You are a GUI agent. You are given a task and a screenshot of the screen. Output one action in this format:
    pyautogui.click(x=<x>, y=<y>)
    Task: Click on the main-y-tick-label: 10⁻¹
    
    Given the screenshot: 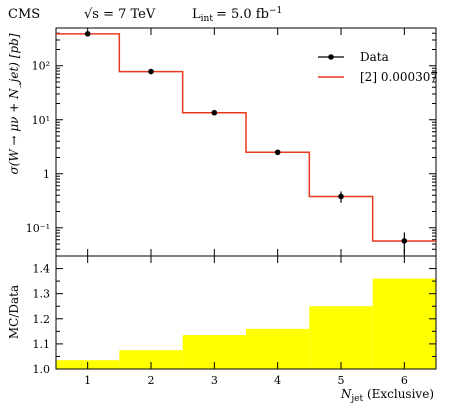 What is the action you would take?
    pyautogui.click(x=38, y=228)
    